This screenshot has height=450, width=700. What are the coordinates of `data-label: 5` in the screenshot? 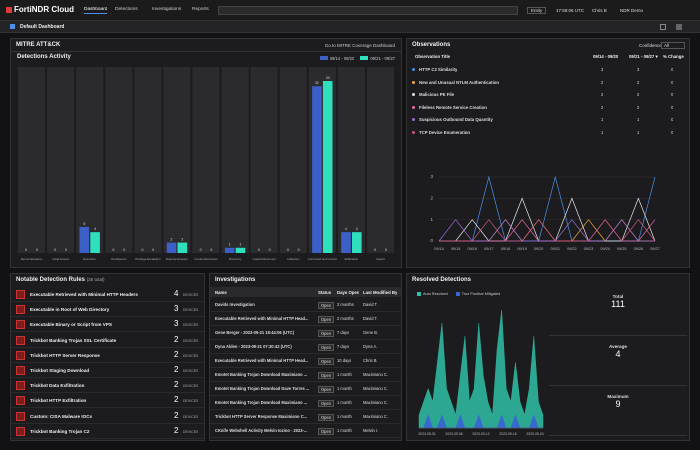 It's located at (84, 224).